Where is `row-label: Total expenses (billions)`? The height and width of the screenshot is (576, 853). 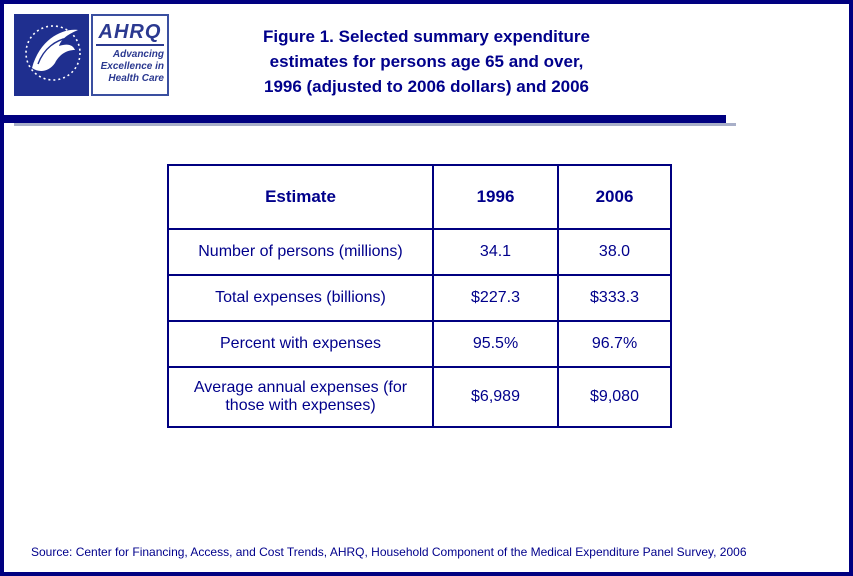
row-label: Total expenses (billions) is located at coordinates (300, 298).